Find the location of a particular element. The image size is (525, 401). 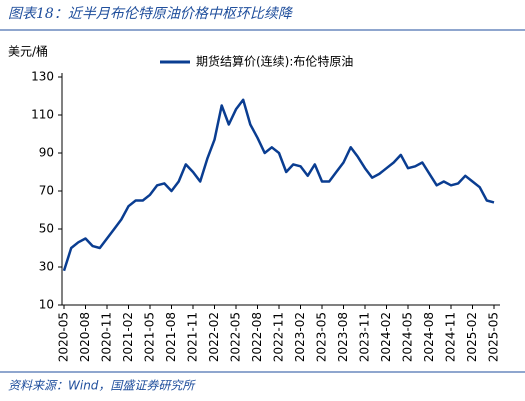

legend-label: 期货结算价(连续):布伦特原油 is located at coordinates (274, 61).